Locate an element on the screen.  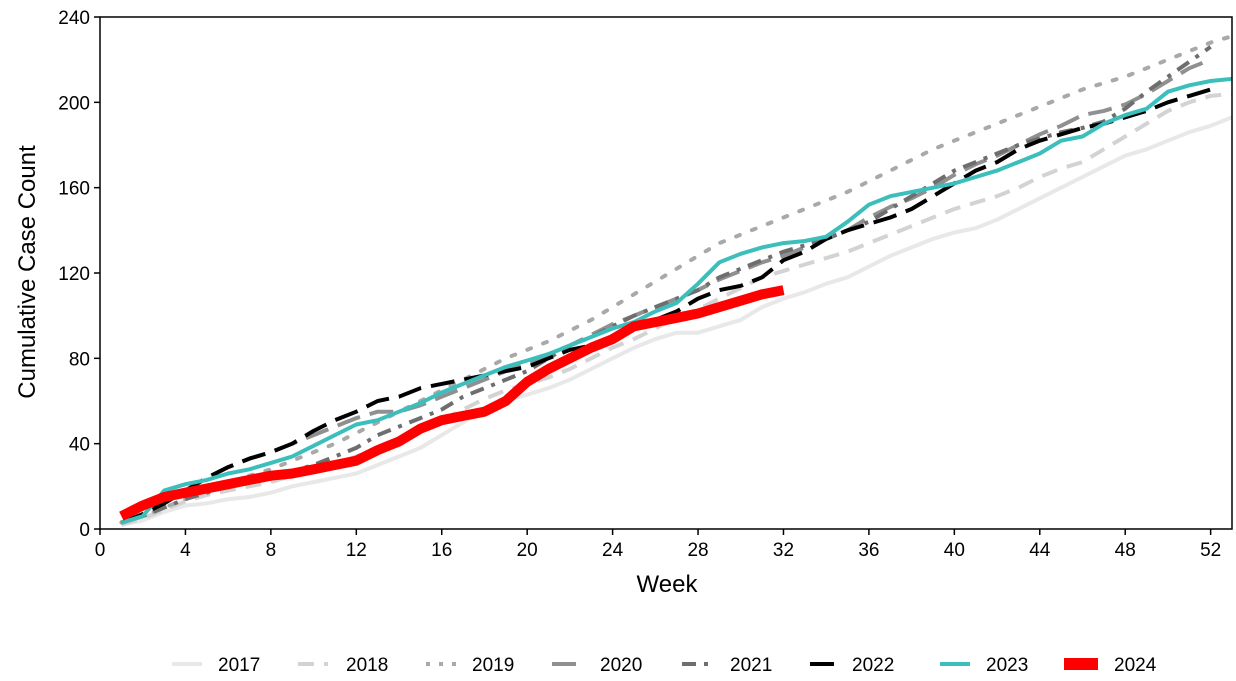
x-tick-label: 0 is located at coordinates (100, 550).